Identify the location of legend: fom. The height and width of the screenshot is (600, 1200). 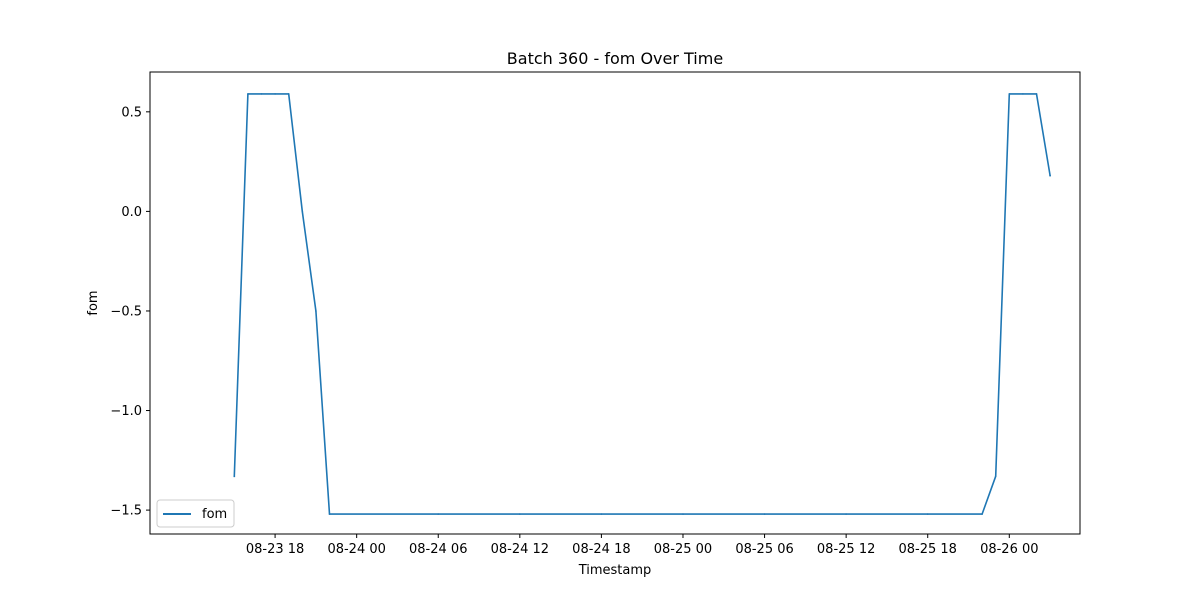
(195, 513).